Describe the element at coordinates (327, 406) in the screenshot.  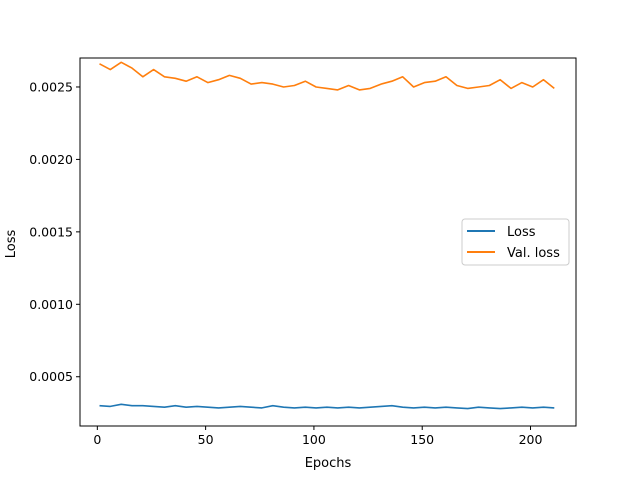
I see `series-line-loss` at that location.